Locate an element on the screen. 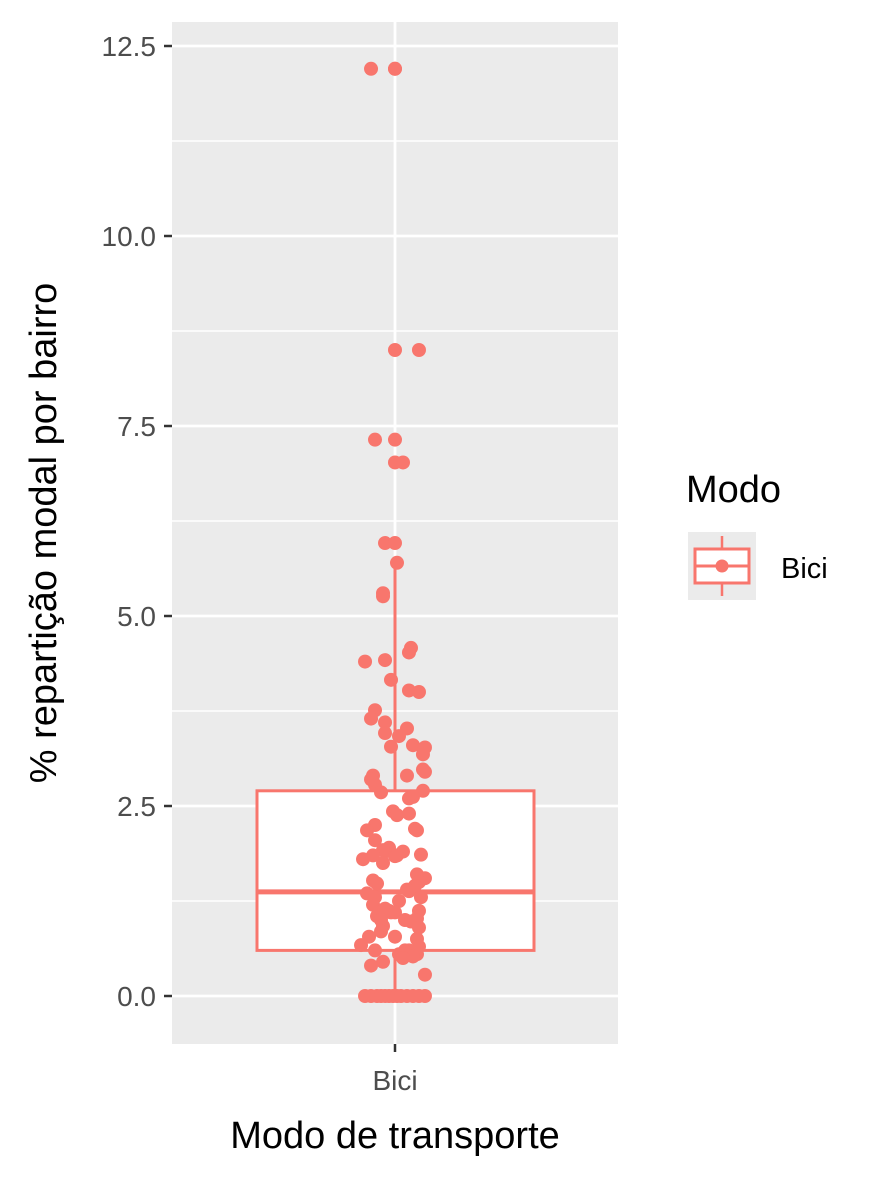 This screenshot has width=885, height=1181. x-axis-title: Modo de transporte is located at coordinates (395, 1136).